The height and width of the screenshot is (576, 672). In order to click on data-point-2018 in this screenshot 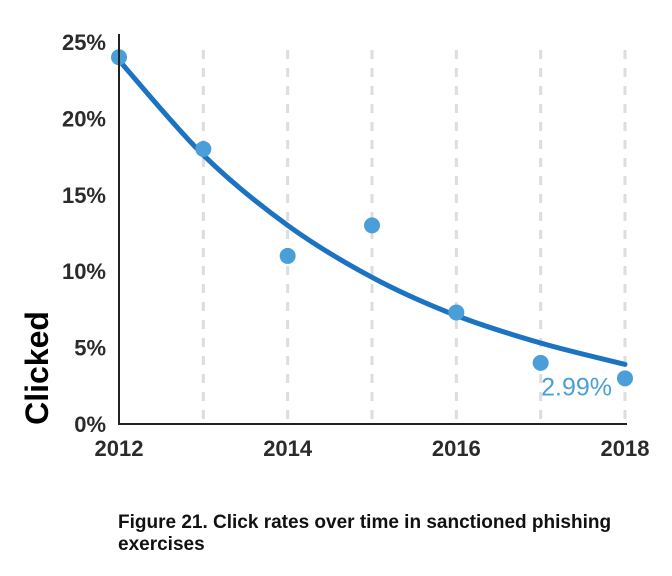, I will do `click(625, 378)`.